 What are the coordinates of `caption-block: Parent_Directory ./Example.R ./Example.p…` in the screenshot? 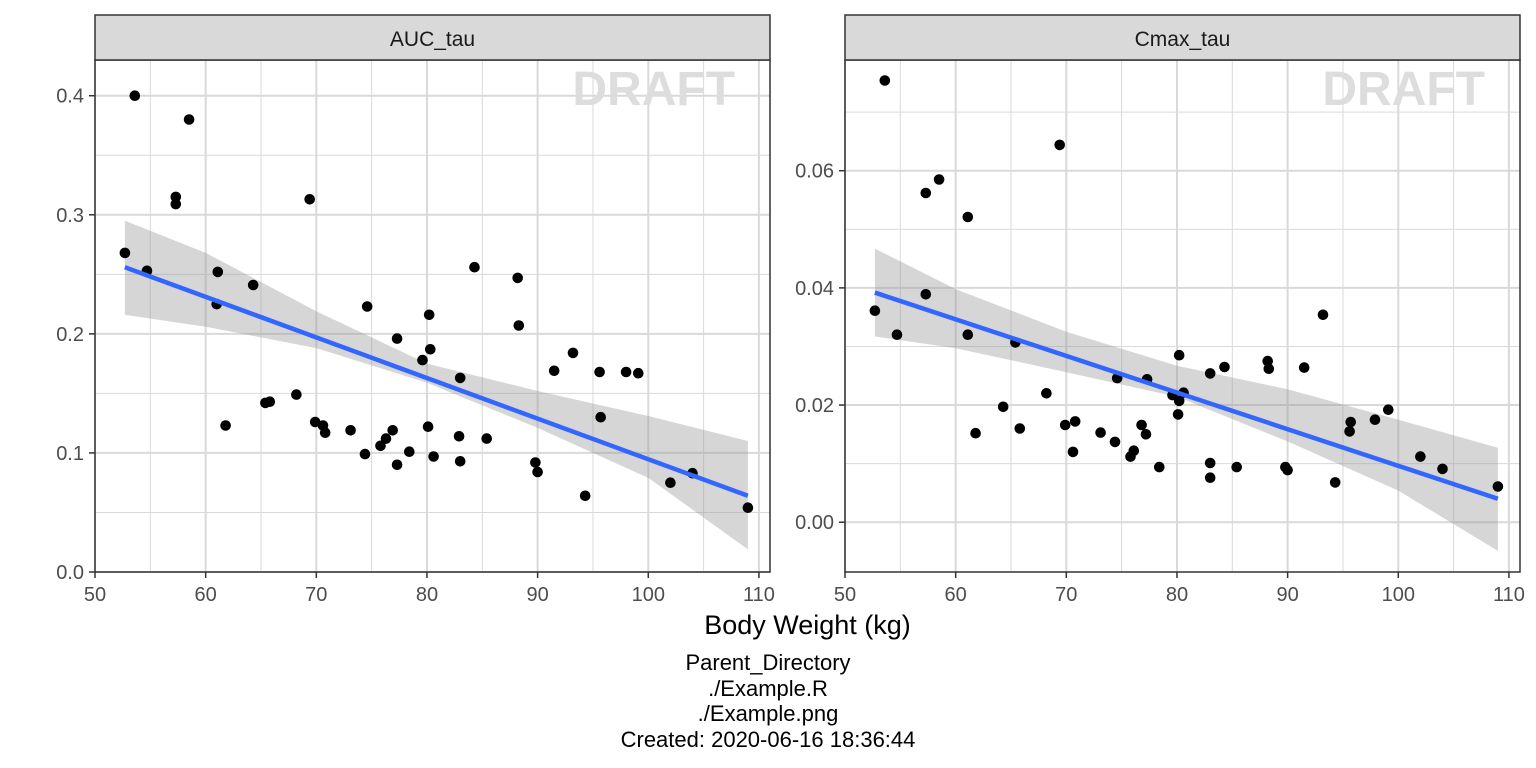 It's located at (768, 701).